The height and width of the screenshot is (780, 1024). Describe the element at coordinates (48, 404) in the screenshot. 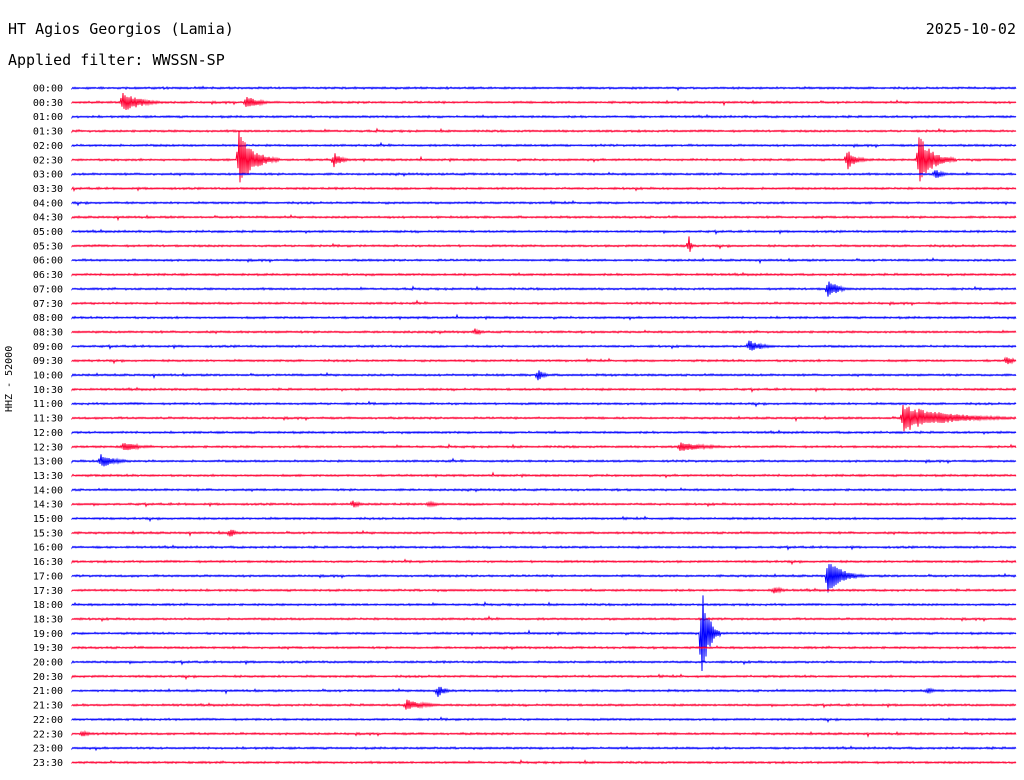

I see `row-time-label: 11:00` at that location.